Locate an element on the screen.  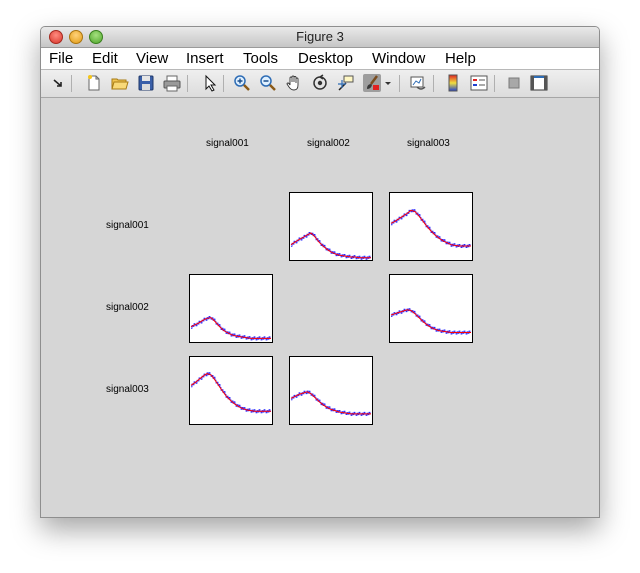
row-label-signal002: signal002 is located at coordinates (127, 307).